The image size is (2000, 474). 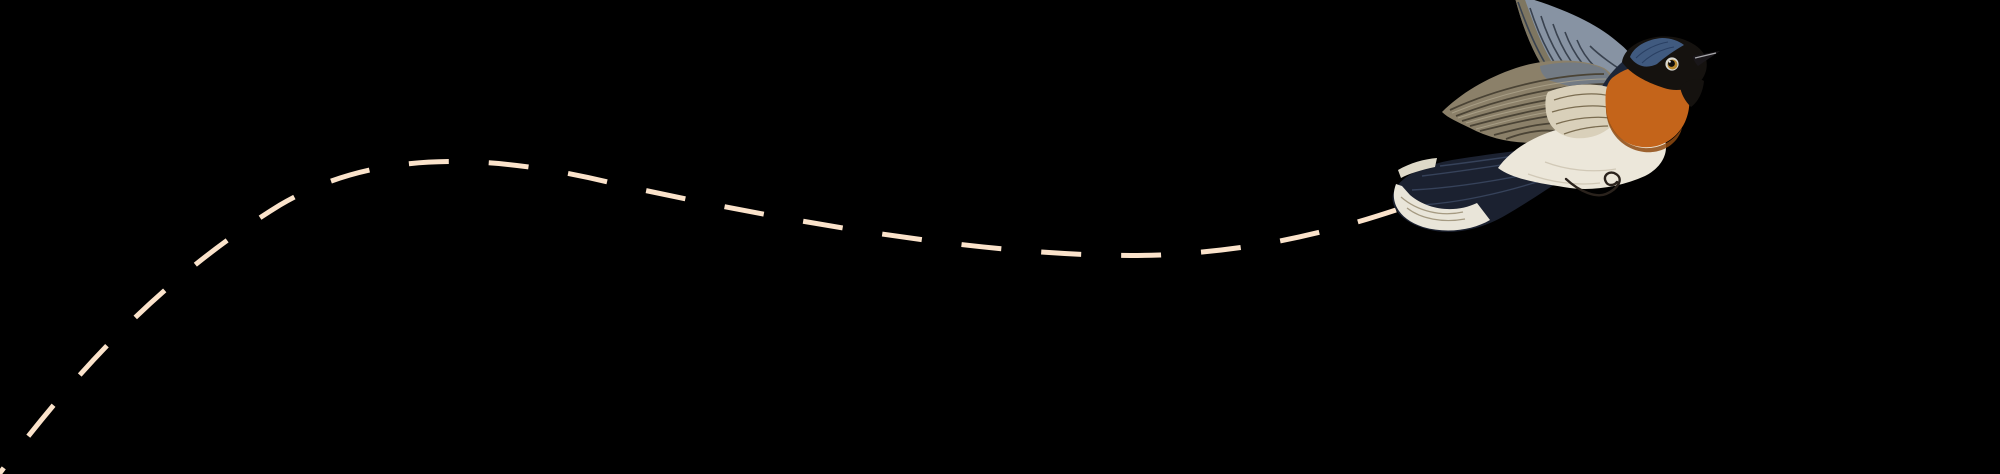 I want to click on bird-tail-white-tips, so click(x=1441, y=207).